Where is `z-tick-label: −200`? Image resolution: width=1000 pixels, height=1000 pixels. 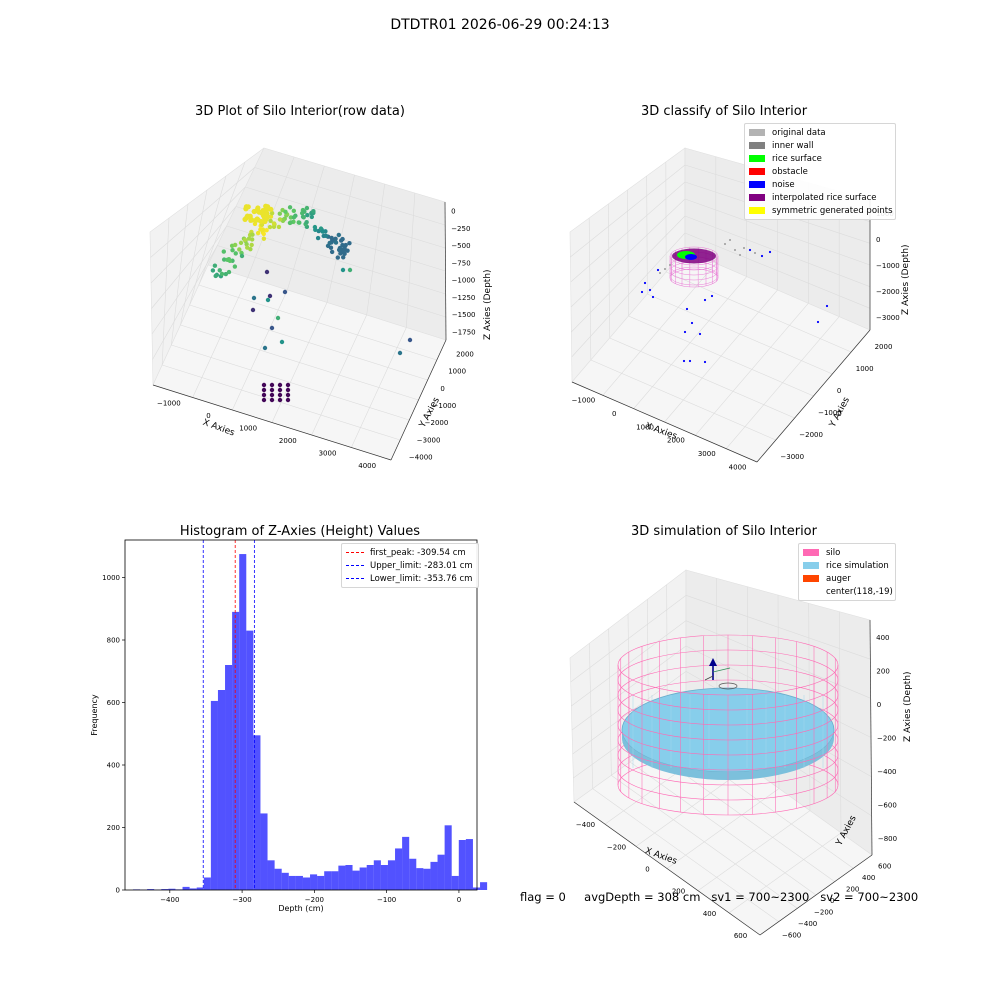
z-tick-label: −200 is located at coordinates (886, 739).